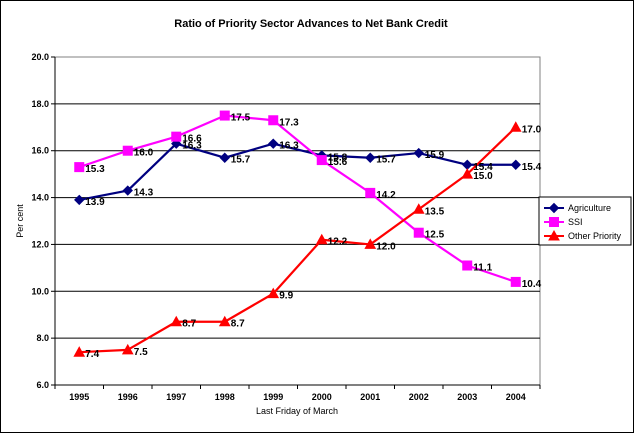 Image resolution: width=634 pixels, height=434 pixels. Describe the element at coordinates (144, 153) in the screenshot. I see `data-label-ssi: 16.0` at that location.